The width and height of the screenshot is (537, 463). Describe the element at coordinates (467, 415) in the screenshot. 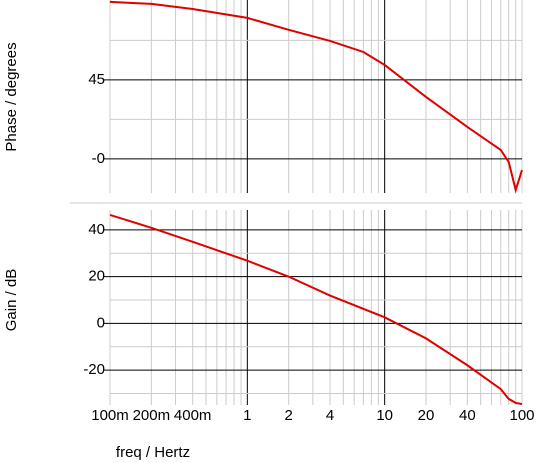

I see `x-tick-label: 40` at that location.